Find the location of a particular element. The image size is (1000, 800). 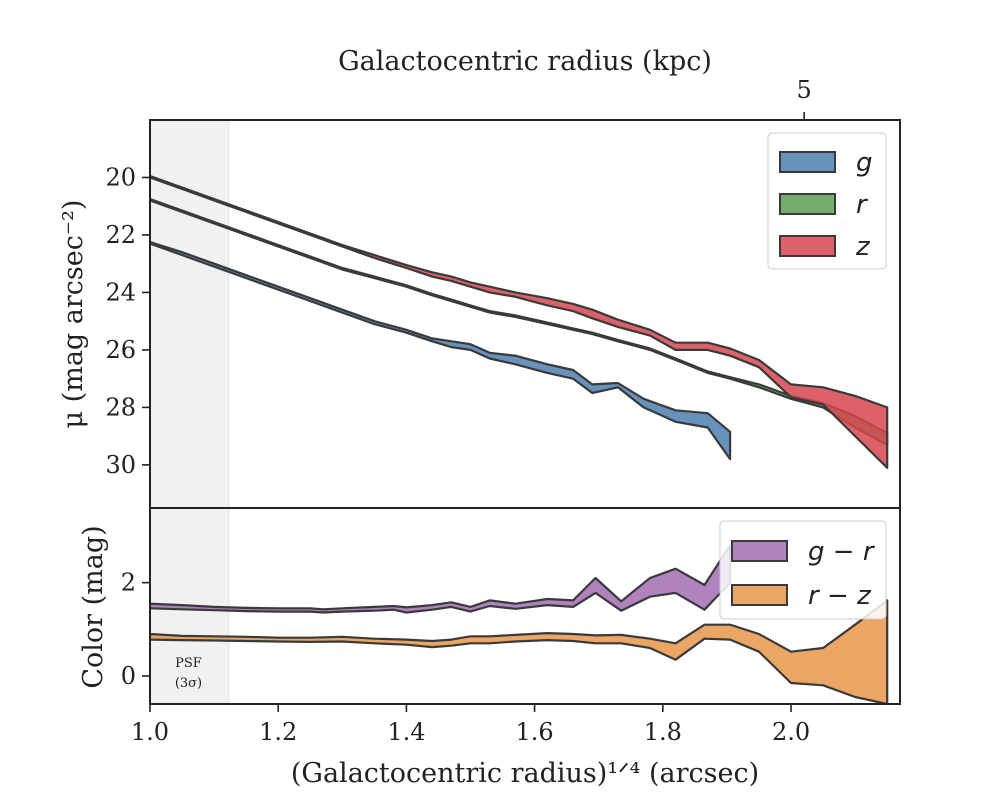

x-tick-label: 1.0 is located at coordinates (150, 732).